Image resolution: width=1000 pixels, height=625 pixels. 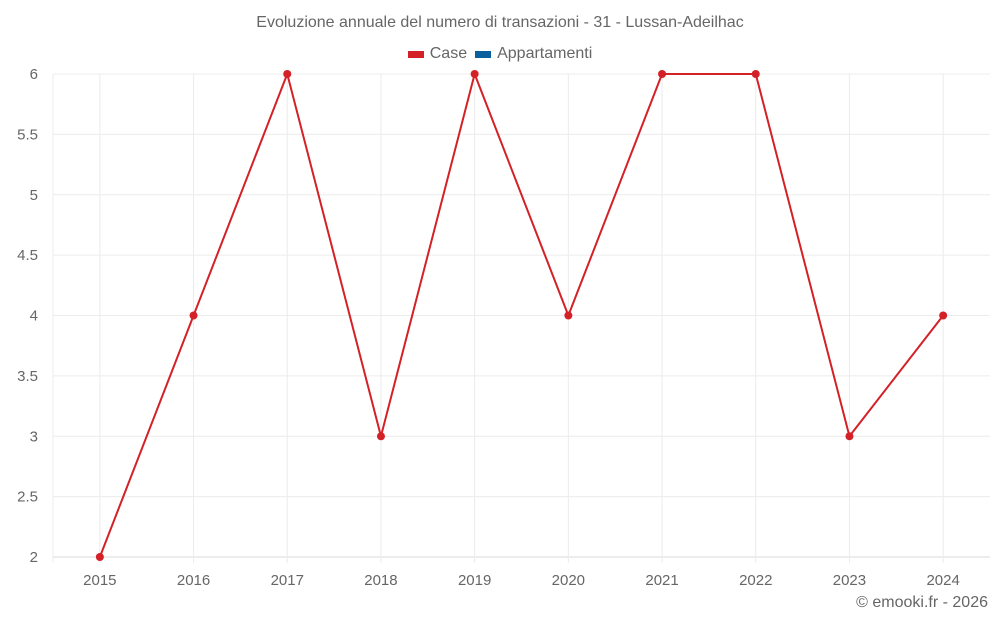 I want to click on y-tick-label: 2.5, so click(x=27, y=497).